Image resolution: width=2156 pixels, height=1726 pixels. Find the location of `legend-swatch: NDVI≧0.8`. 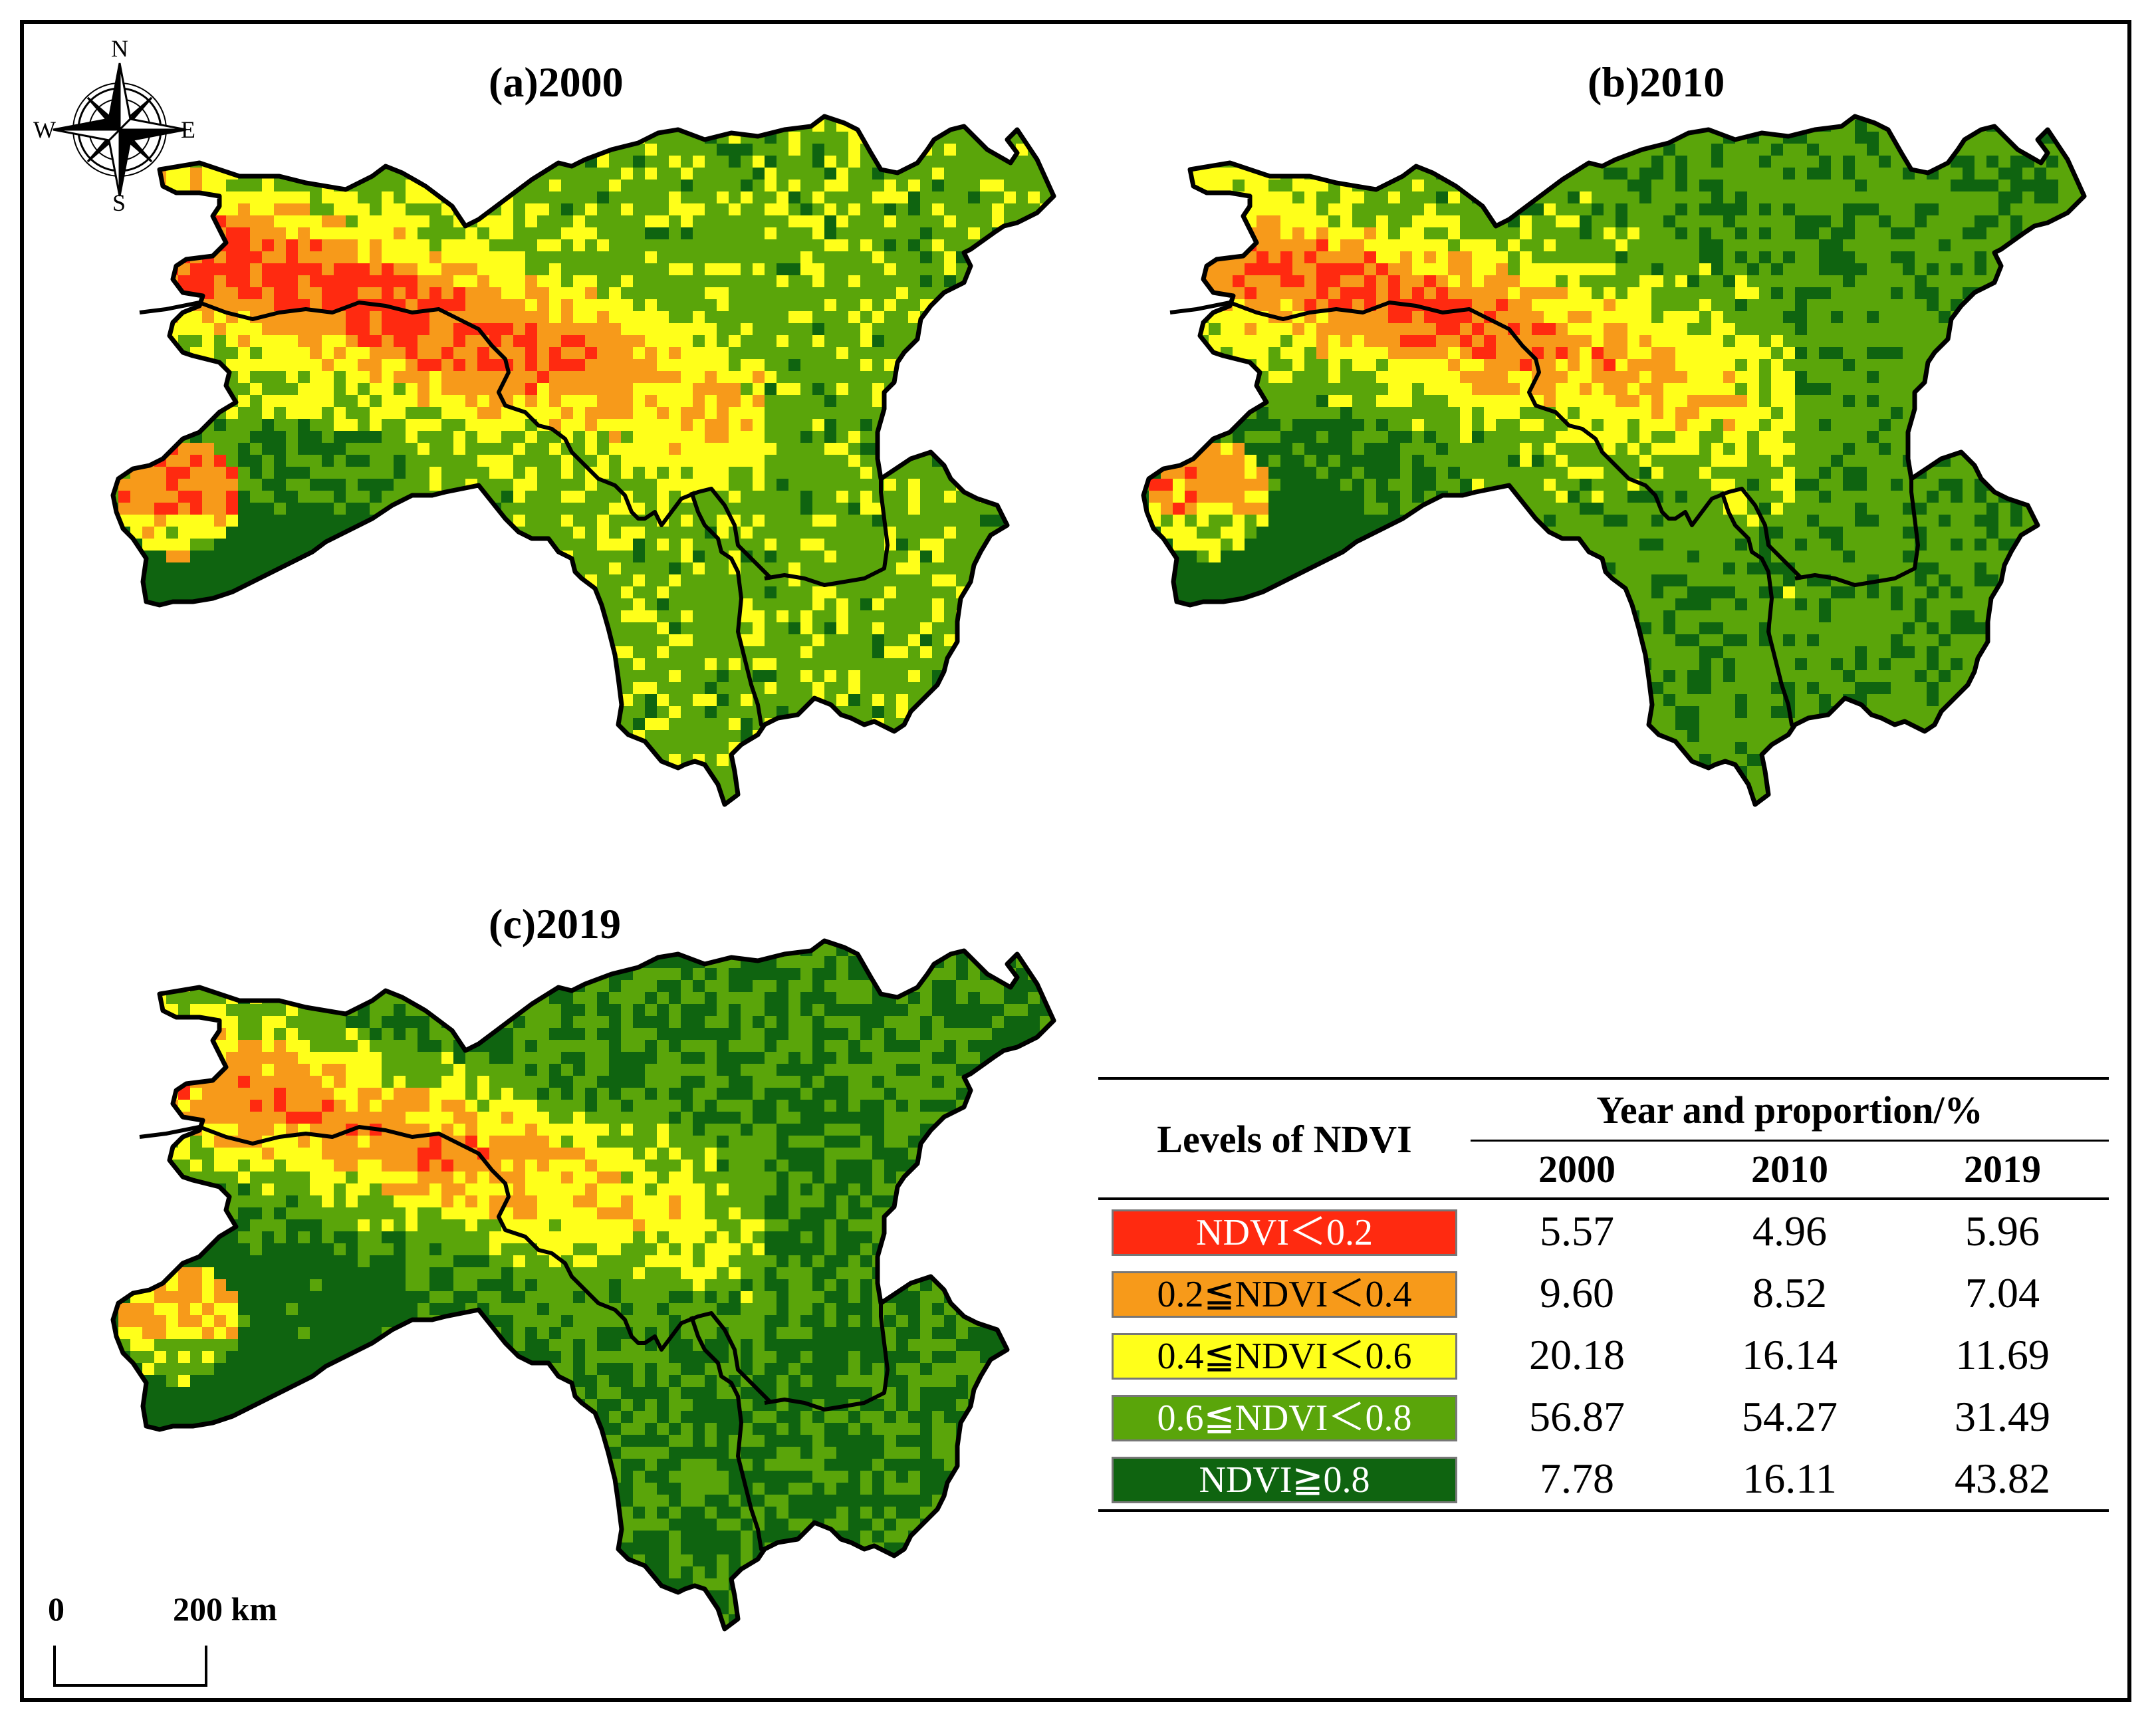

legend-swatch: NDVI≧0.8 is located at coordinates (1284, 1480).